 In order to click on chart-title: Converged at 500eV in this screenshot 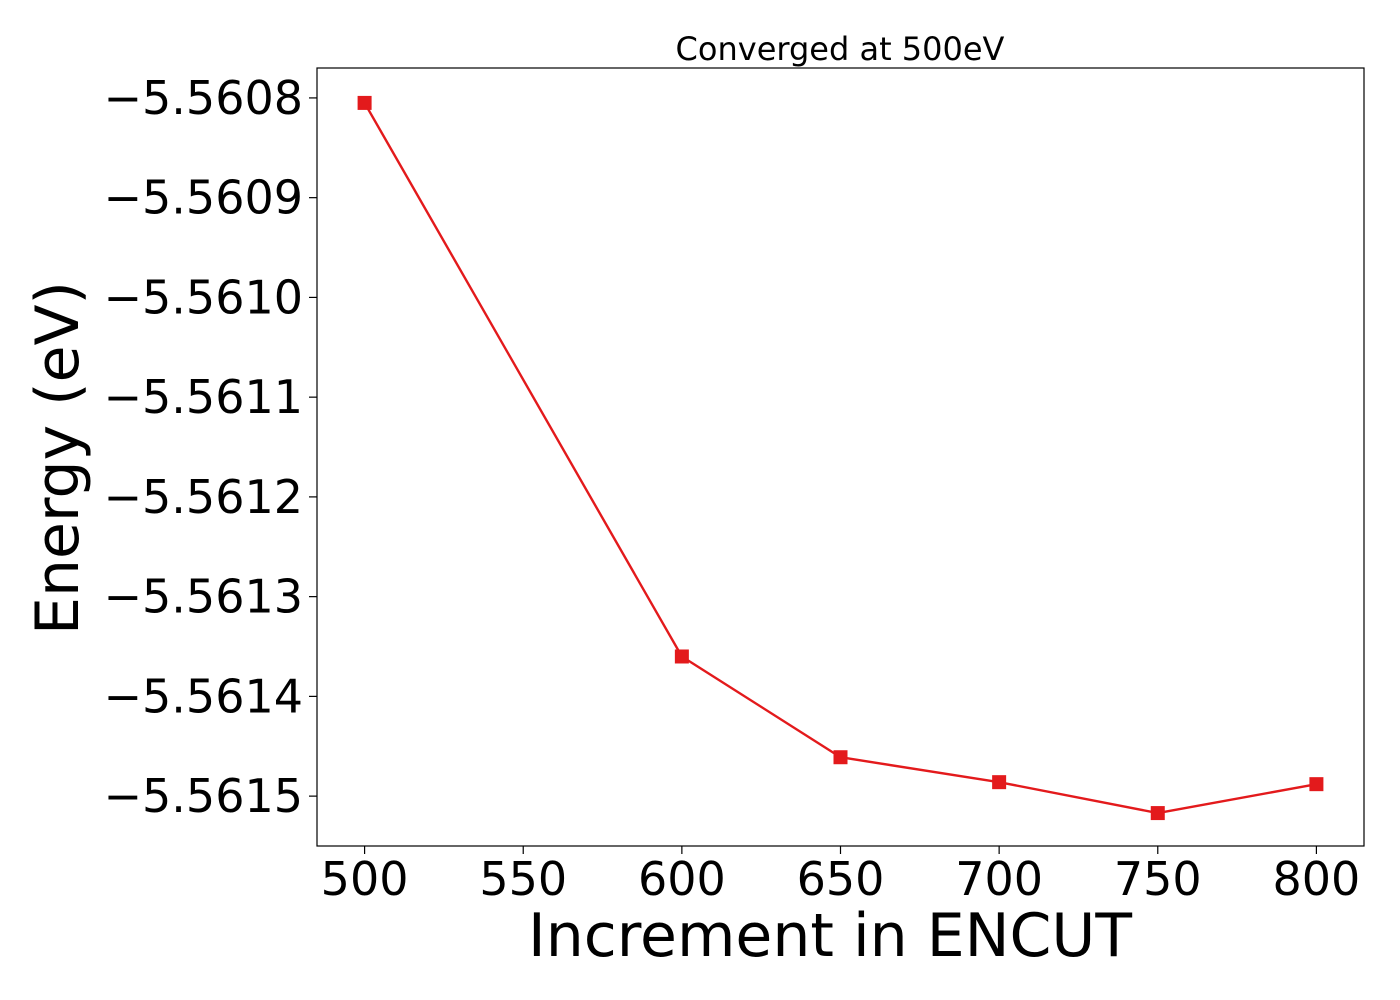, I will do `click(840, 49)`.